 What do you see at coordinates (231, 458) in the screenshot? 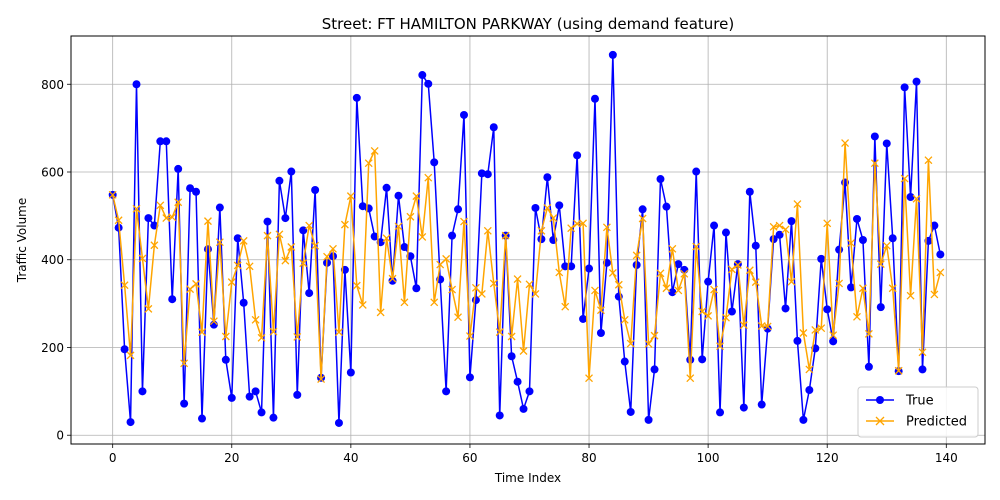
I see `x-tick-label: 20` at bounding box center [231, 458].